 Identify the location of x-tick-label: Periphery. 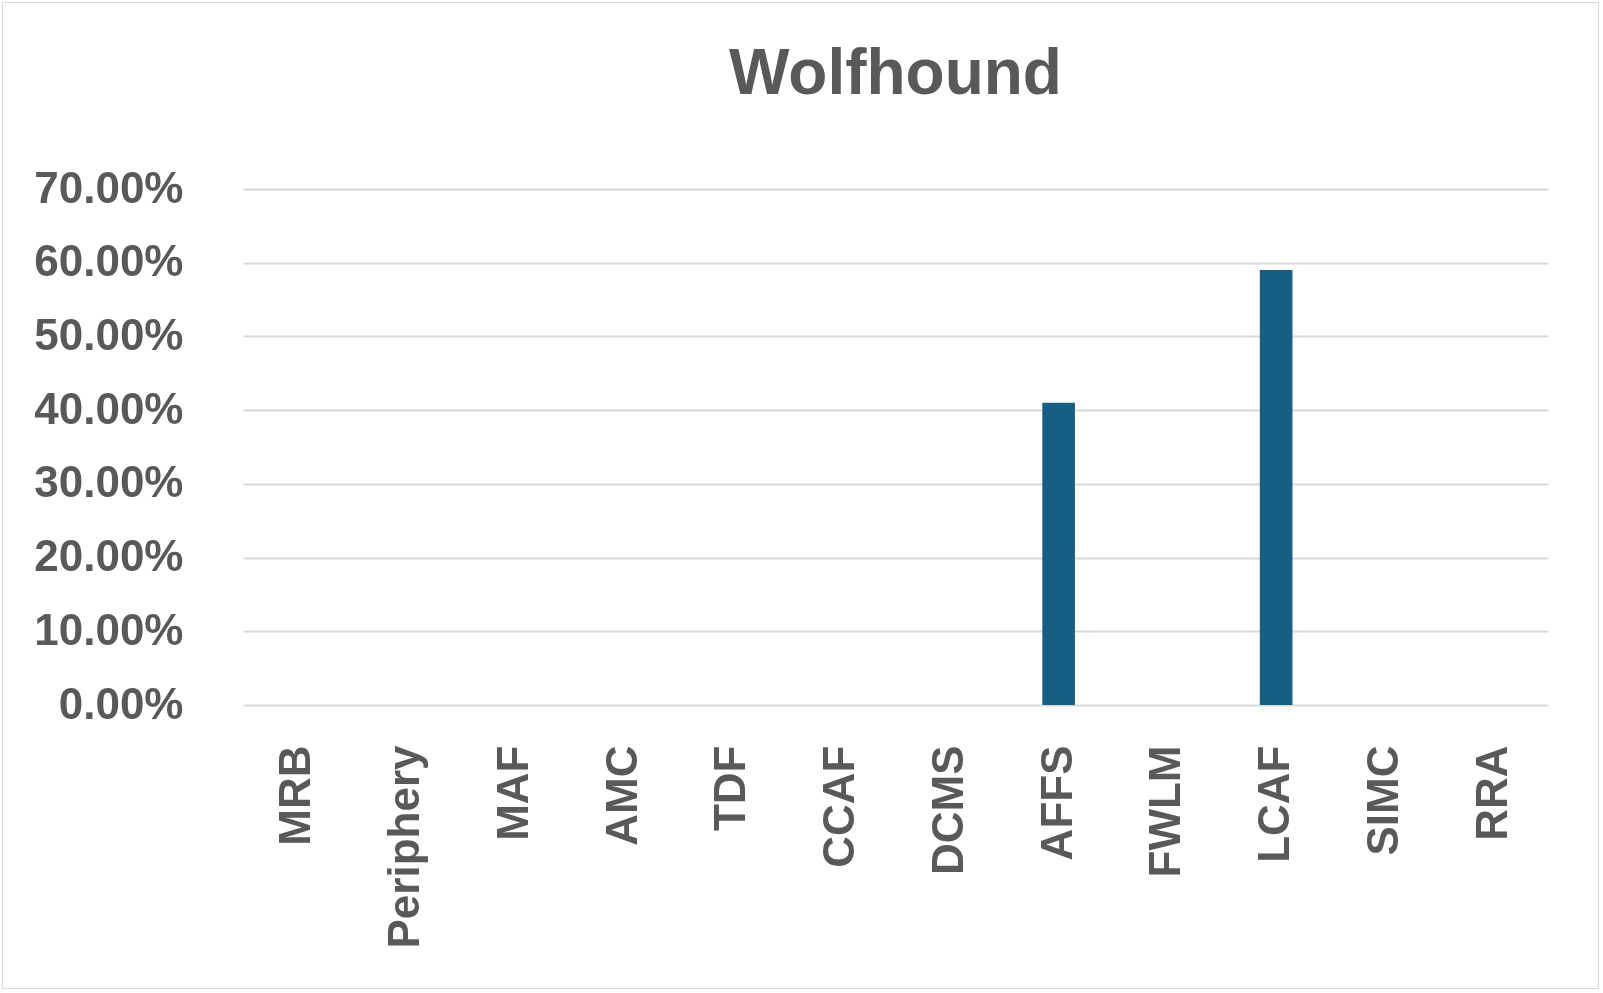
(404, 846).